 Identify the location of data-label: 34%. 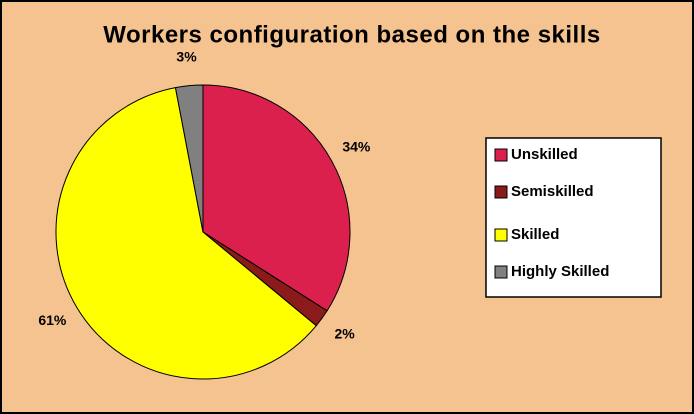
(356, 146).